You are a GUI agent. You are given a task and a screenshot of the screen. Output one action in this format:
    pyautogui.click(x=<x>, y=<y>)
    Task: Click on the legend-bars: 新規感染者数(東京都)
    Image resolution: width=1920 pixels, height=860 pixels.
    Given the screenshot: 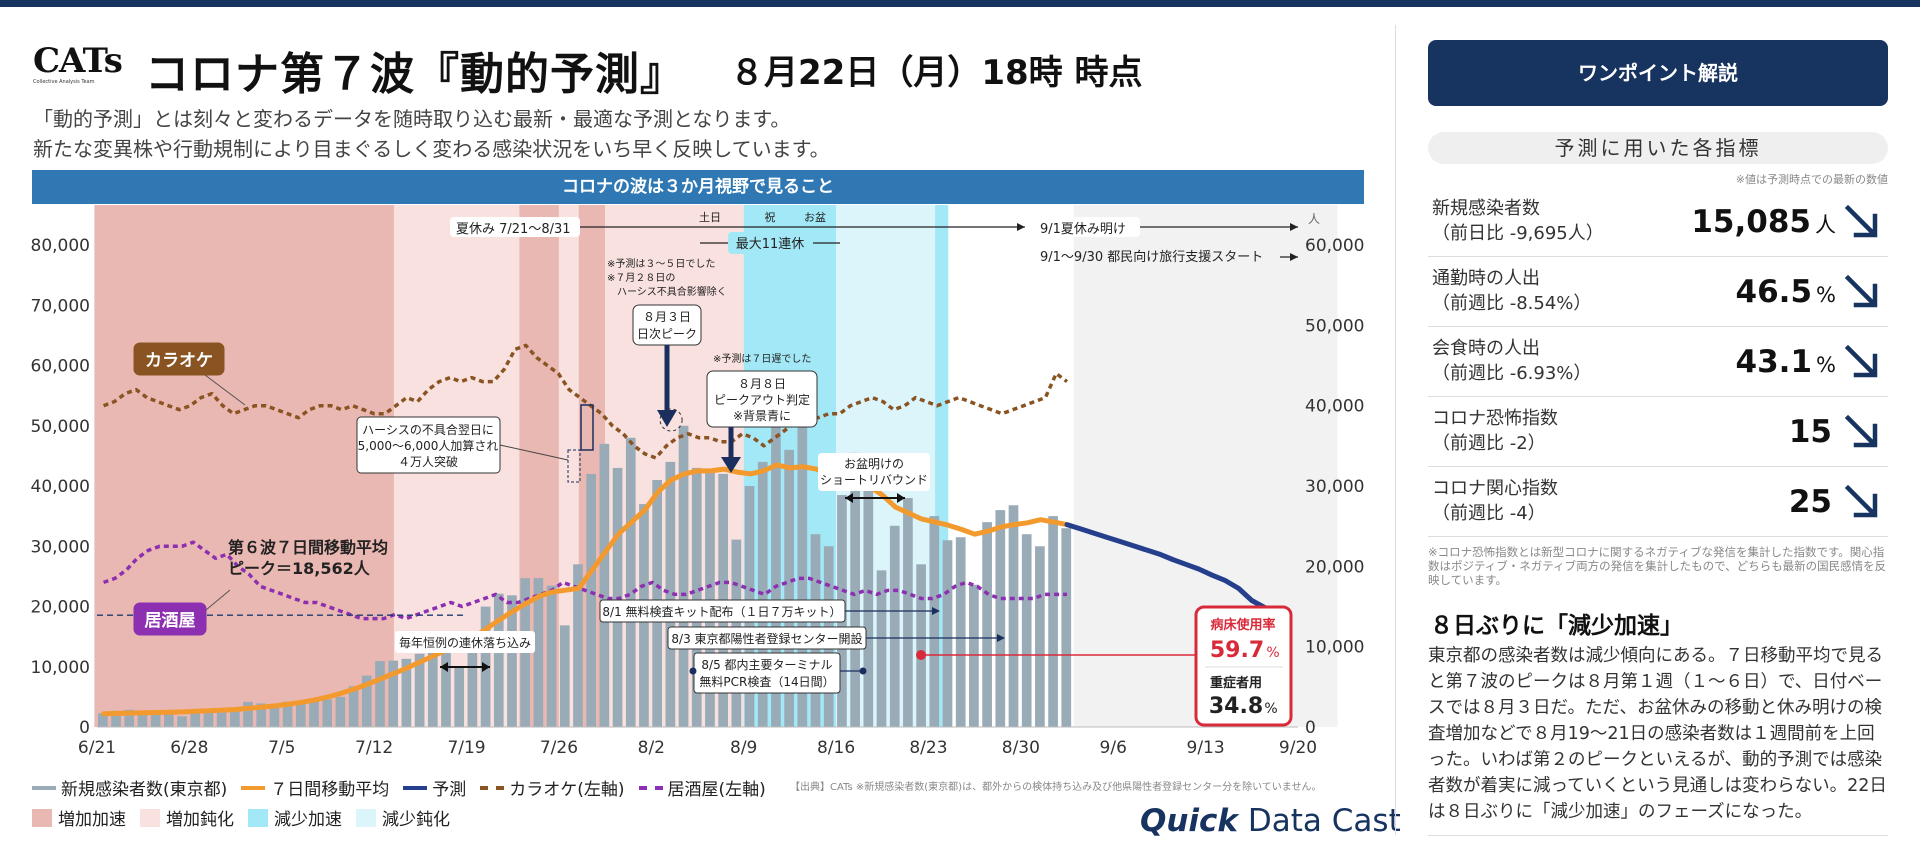 What is the action you would take?
    pyautogui.click(x=129, y=787)
    